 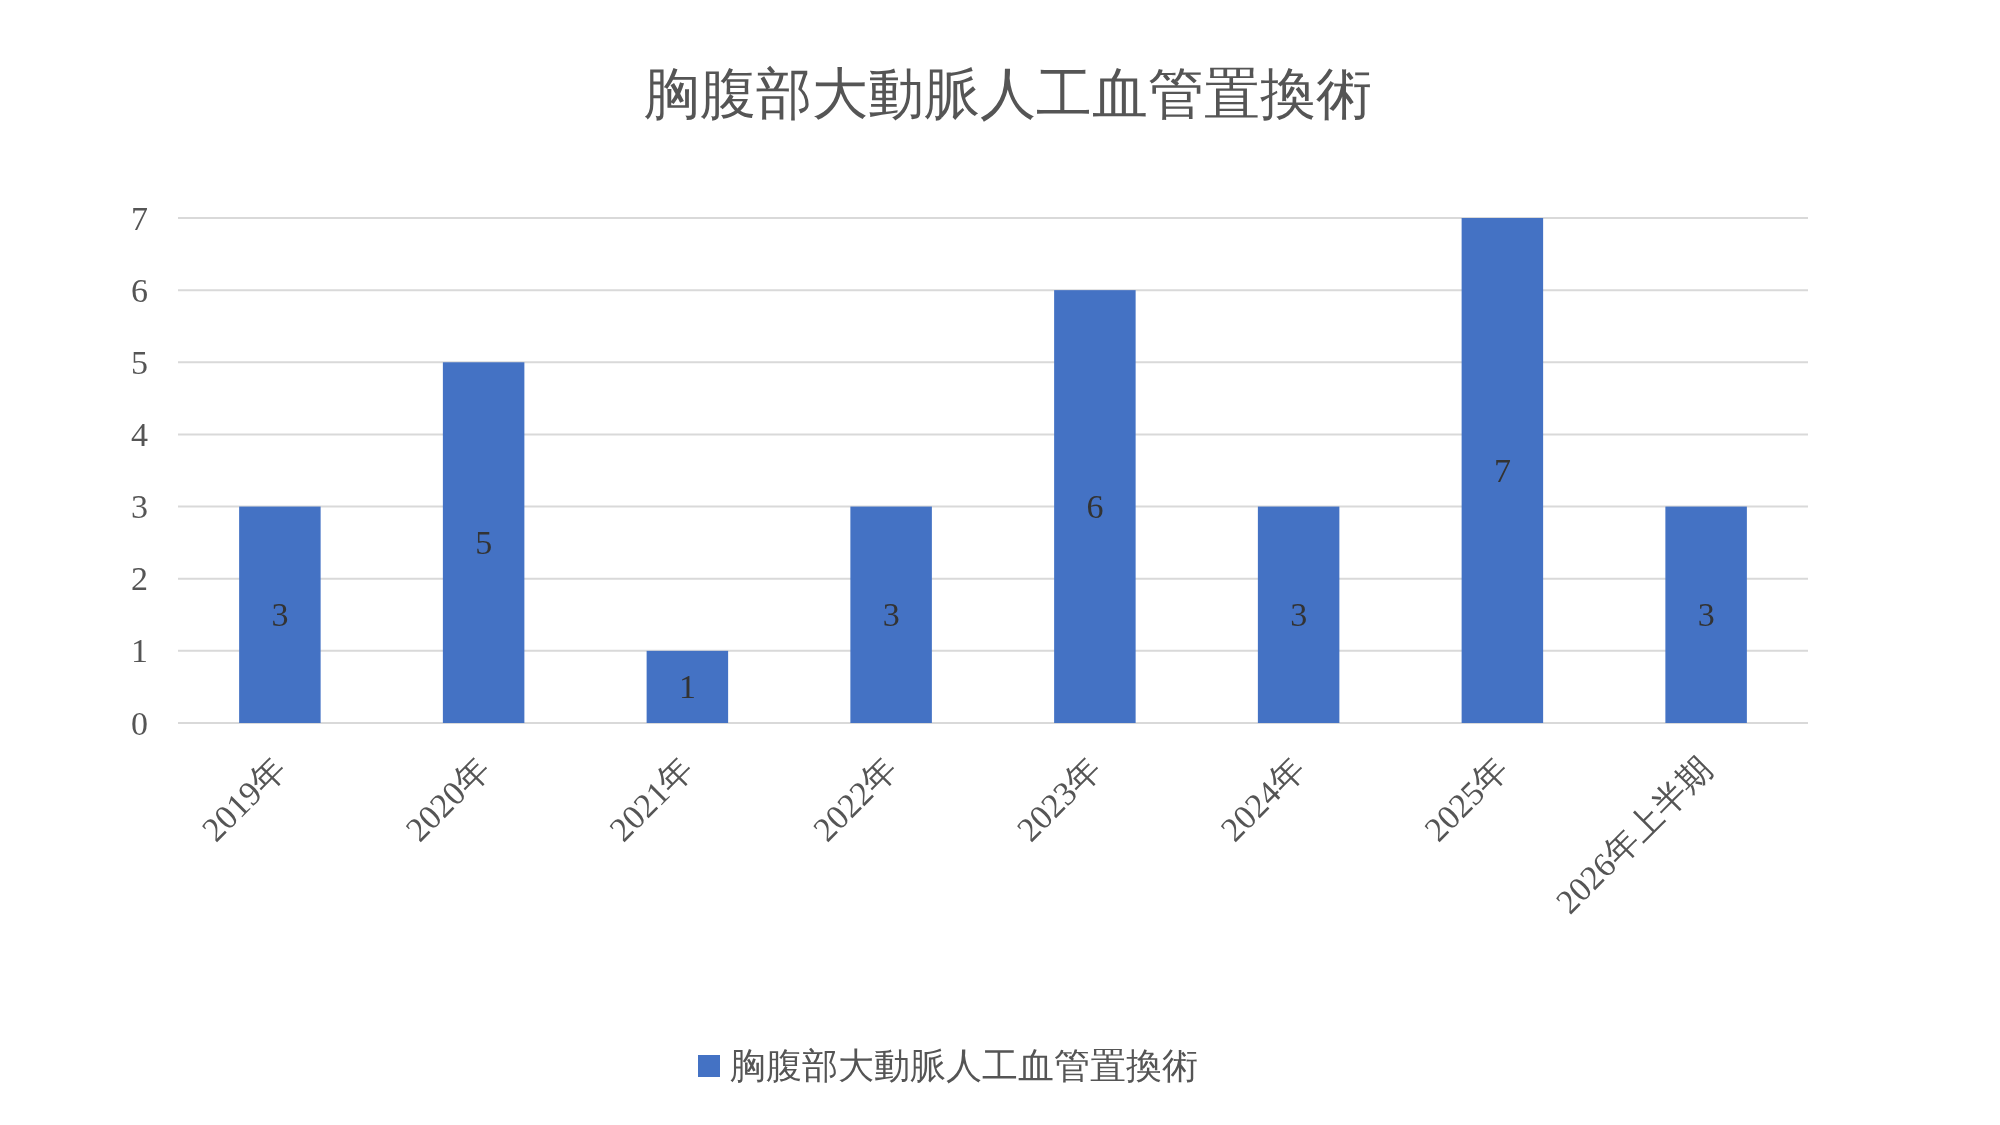 I want to click on data-label: 6, so click(x=1095, y=507).